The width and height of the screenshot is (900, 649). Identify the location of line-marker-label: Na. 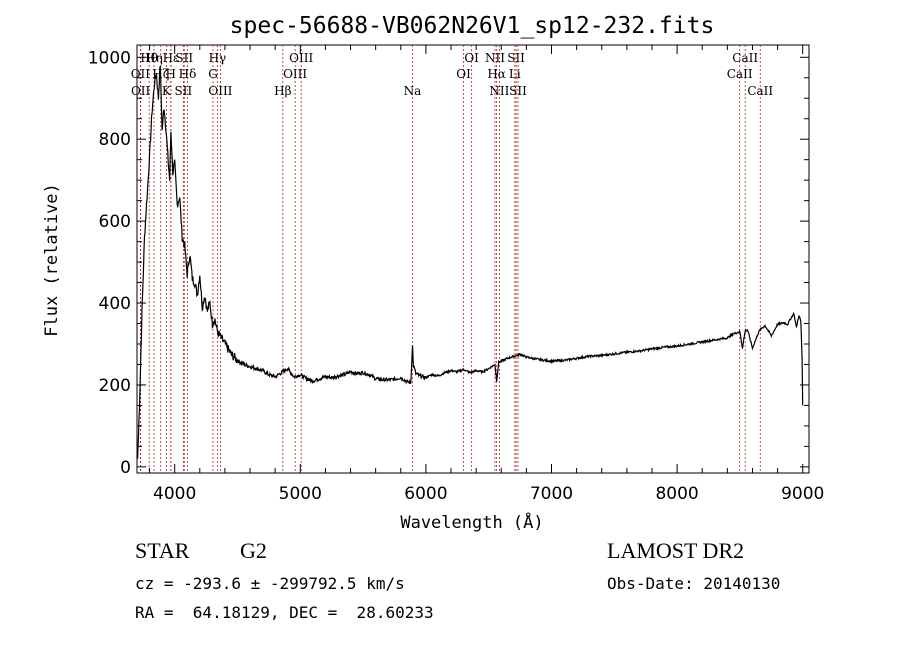
(413, 91).